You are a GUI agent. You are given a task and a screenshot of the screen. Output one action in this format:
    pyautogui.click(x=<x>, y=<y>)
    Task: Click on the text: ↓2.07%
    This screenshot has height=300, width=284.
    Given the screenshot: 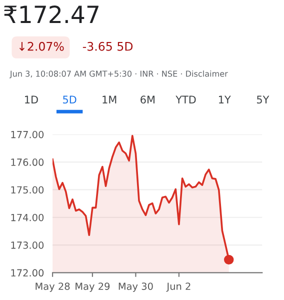 What is the action you would take?
    pyautogui.click(x=41, y=46)
    